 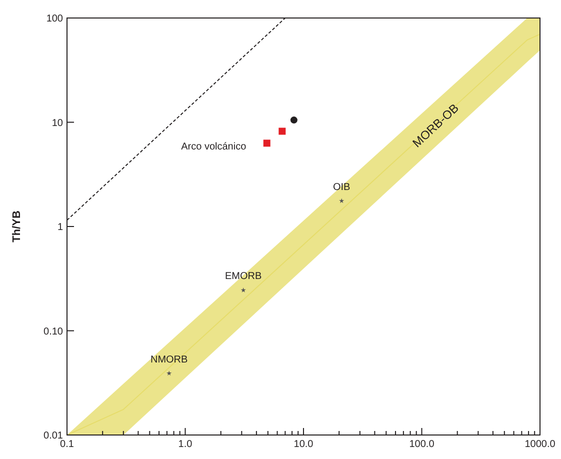 What do you see at coordinates (54, 436) in the screenshot?
I see `y-tick-label: 0.01` at bounding box center [54, 436].